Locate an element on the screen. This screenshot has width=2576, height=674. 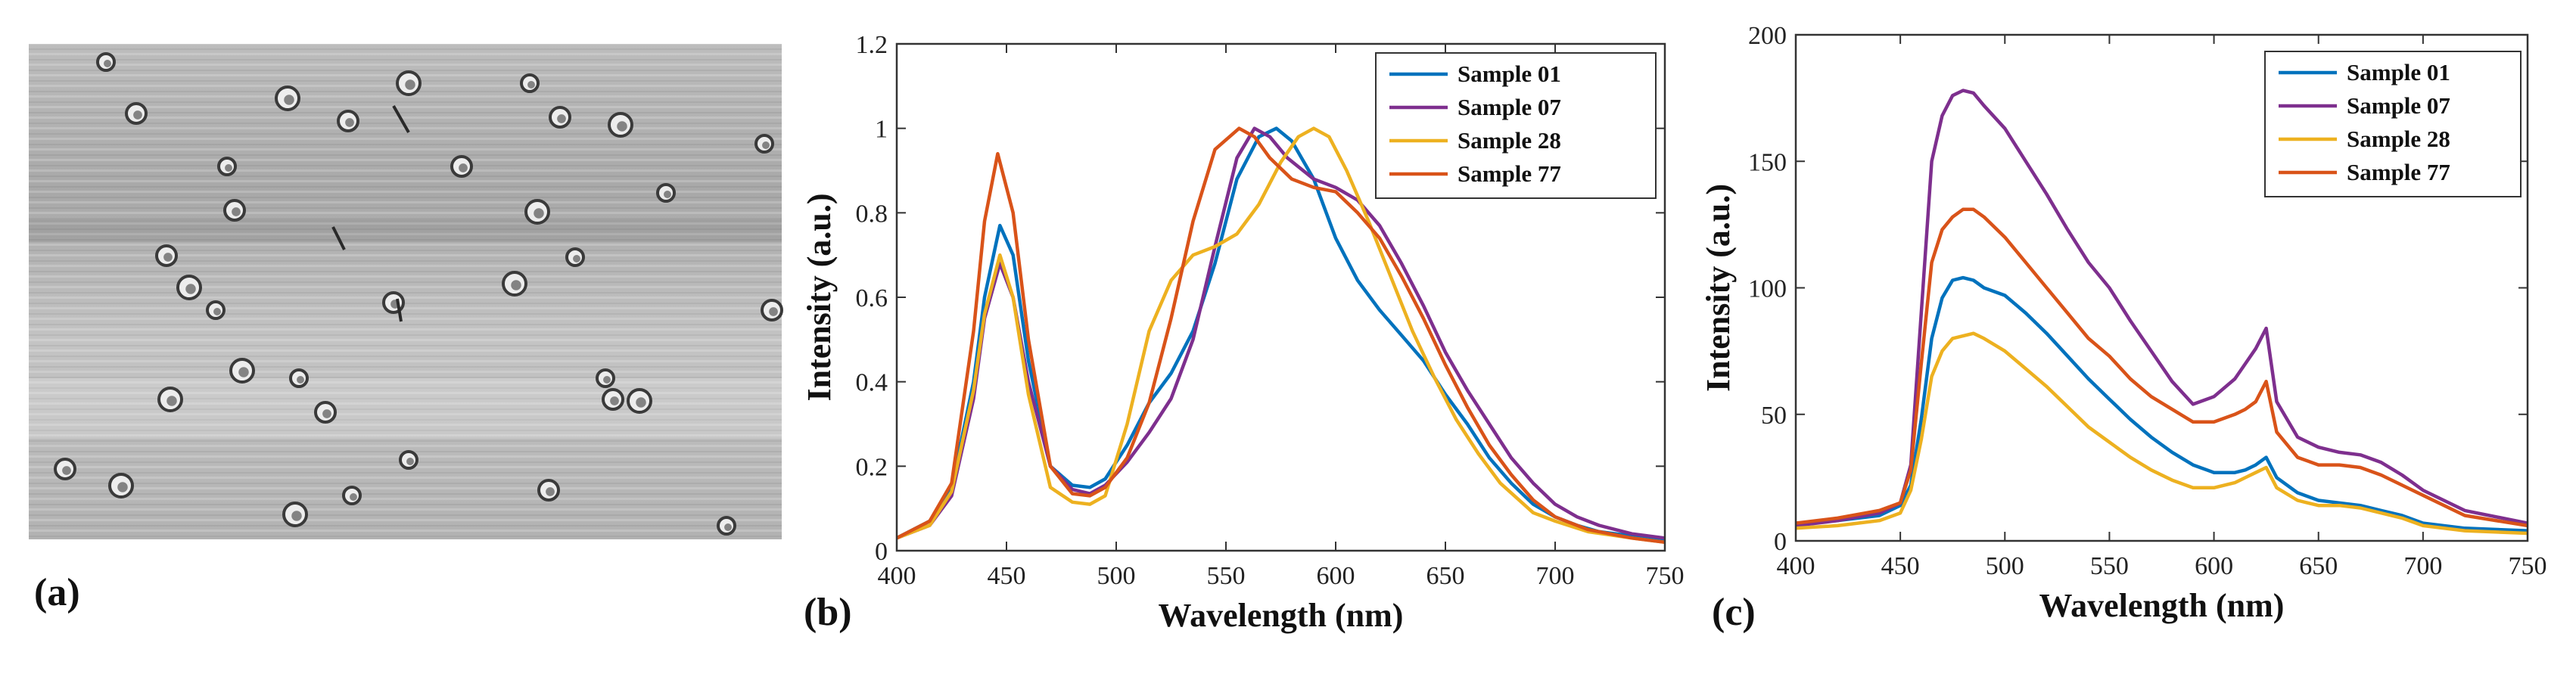
y-tick-label: 1.2 is located at coordinates (872, 45).